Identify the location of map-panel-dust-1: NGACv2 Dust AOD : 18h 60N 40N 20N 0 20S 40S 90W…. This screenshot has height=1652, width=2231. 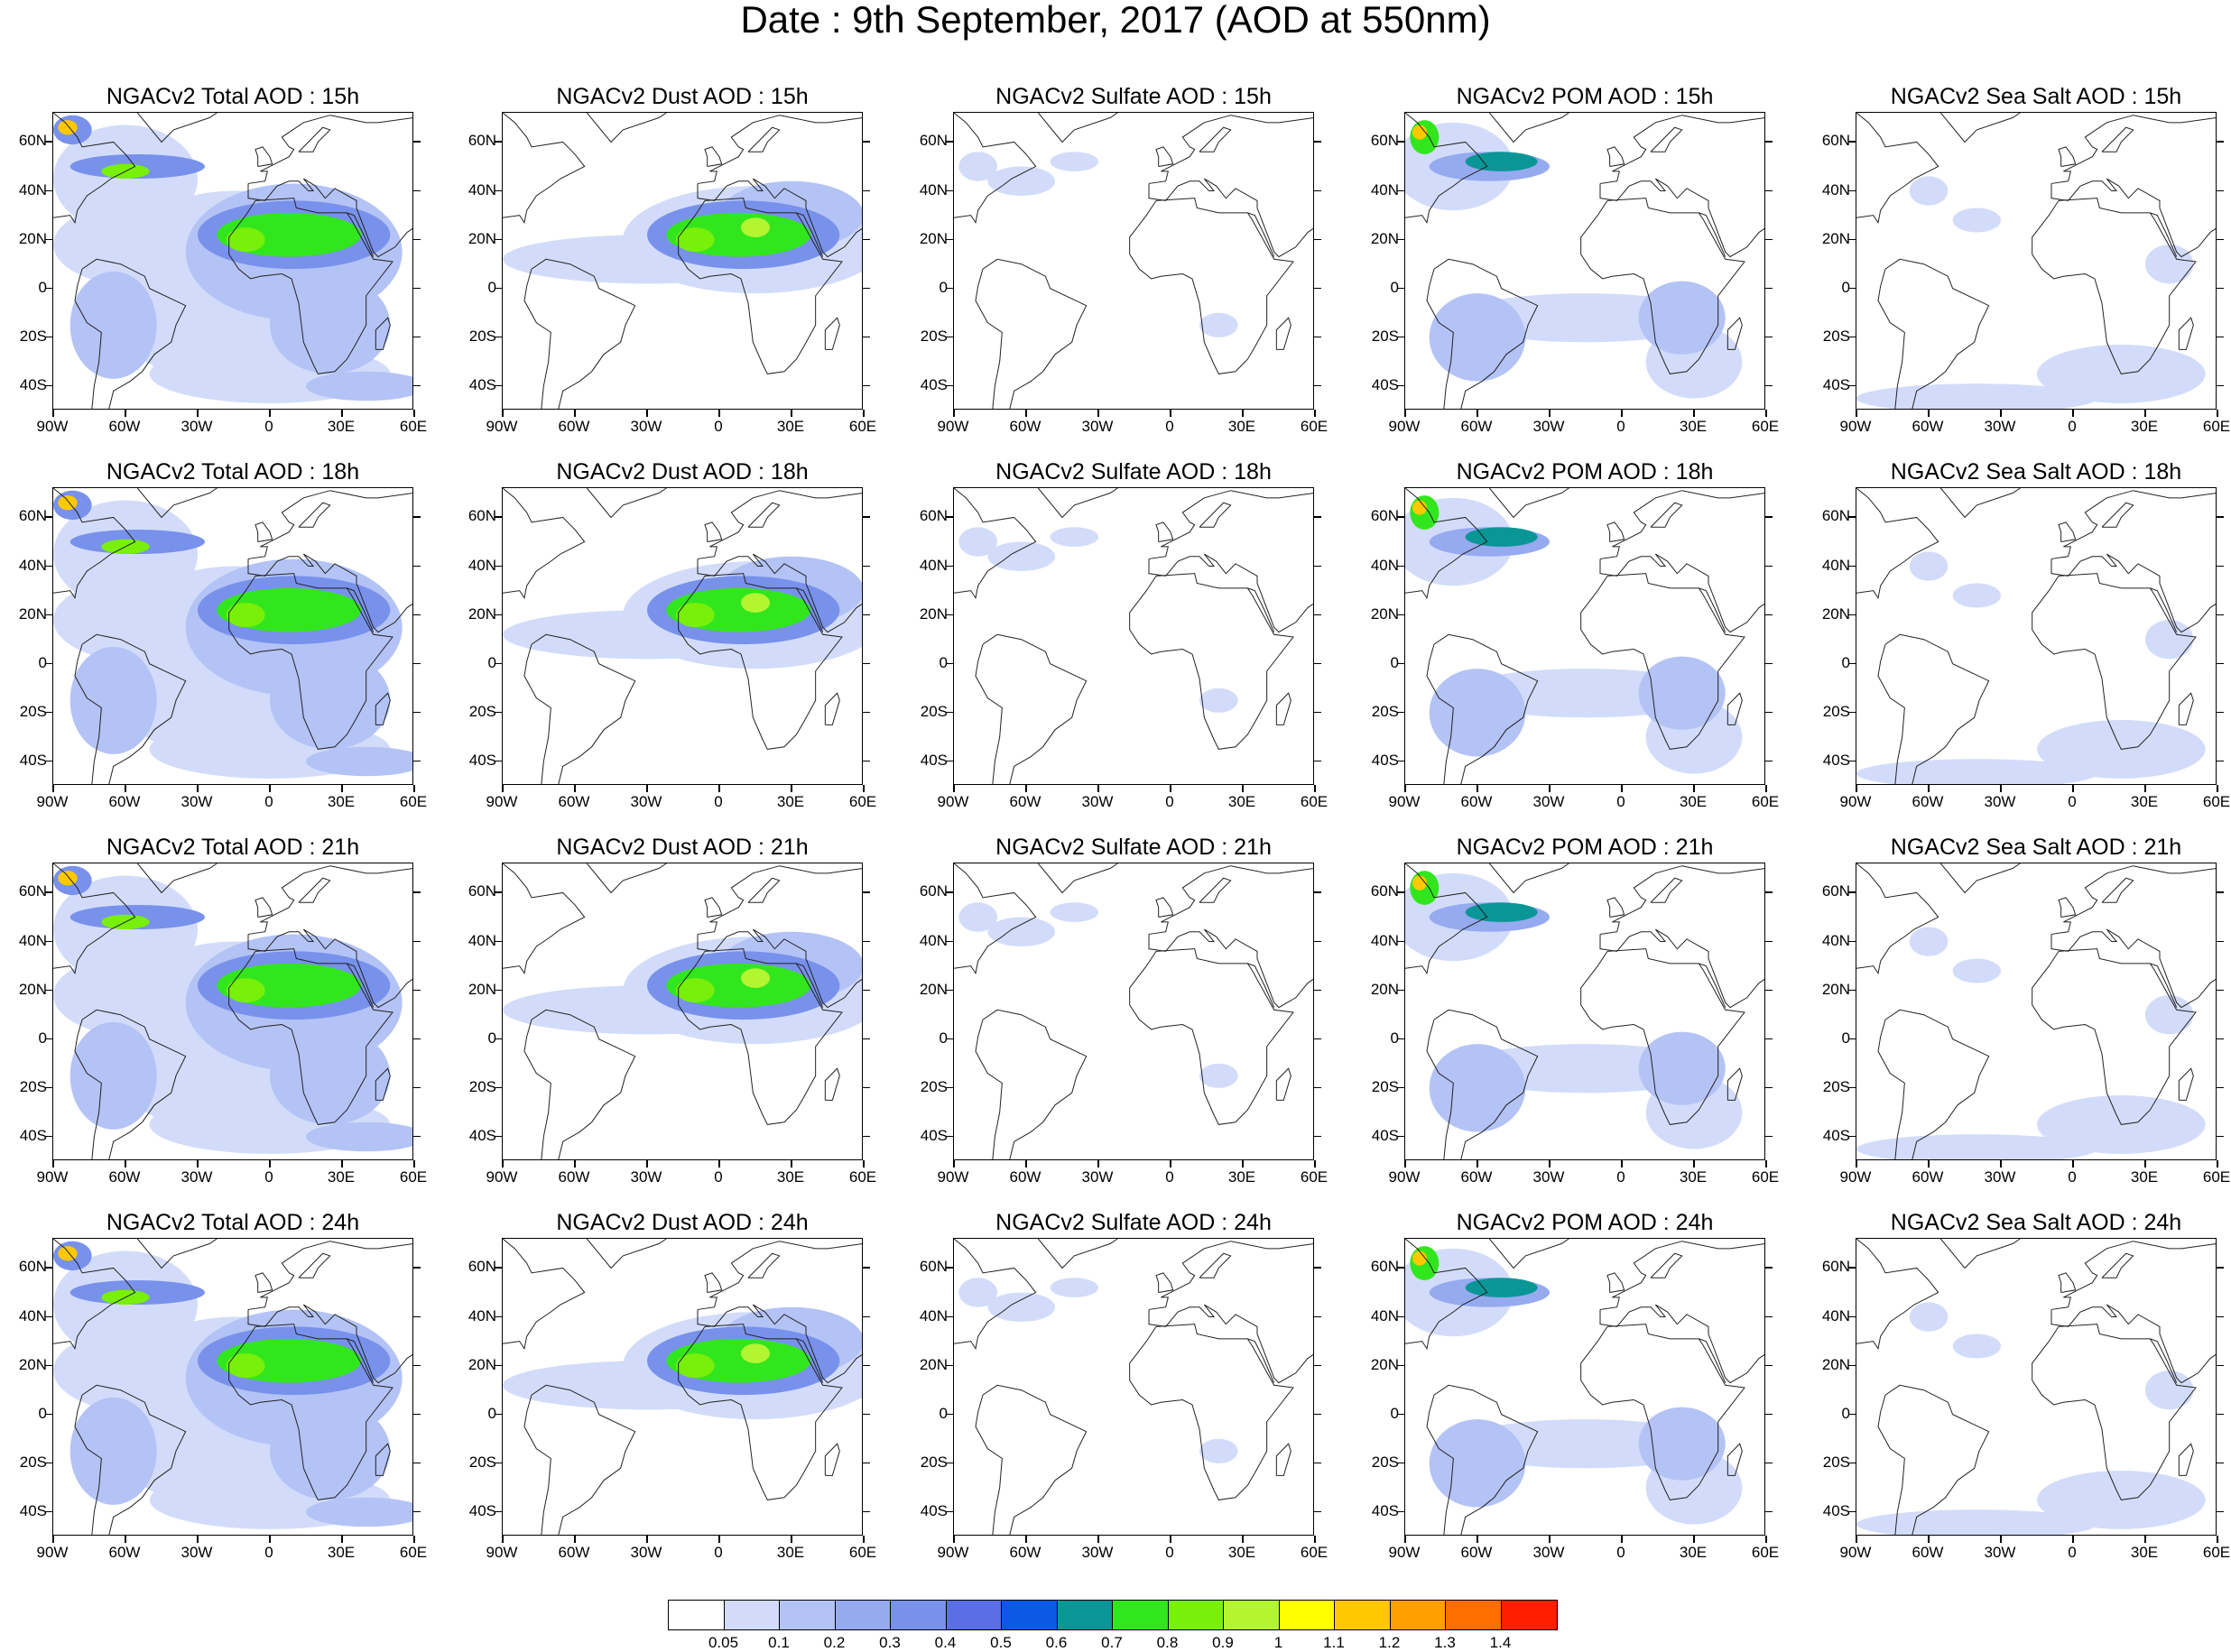
(672, 633).